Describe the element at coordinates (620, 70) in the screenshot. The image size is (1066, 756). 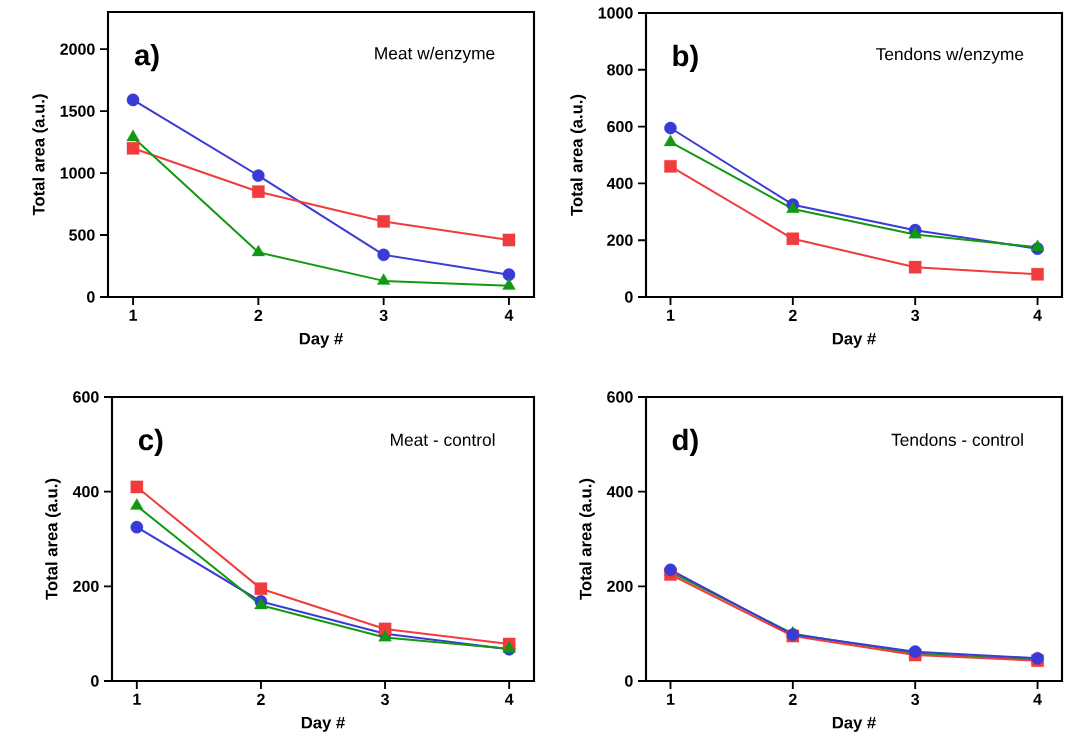
I see `y-tick-label: 800` at that location.